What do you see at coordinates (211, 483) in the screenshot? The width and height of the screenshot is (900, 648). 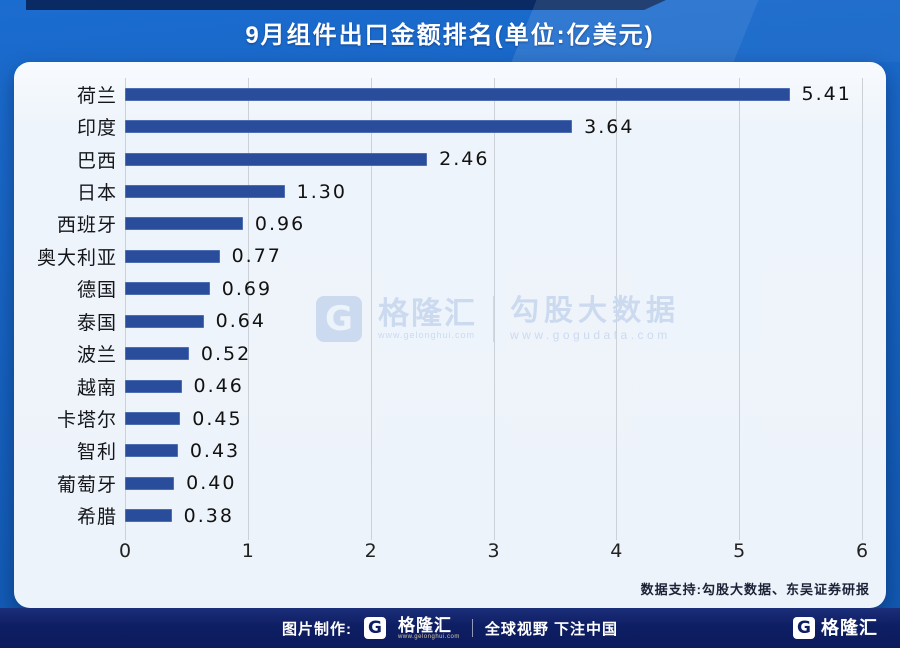 I see `value-label: 0.40` at bounding box center [211, 483].